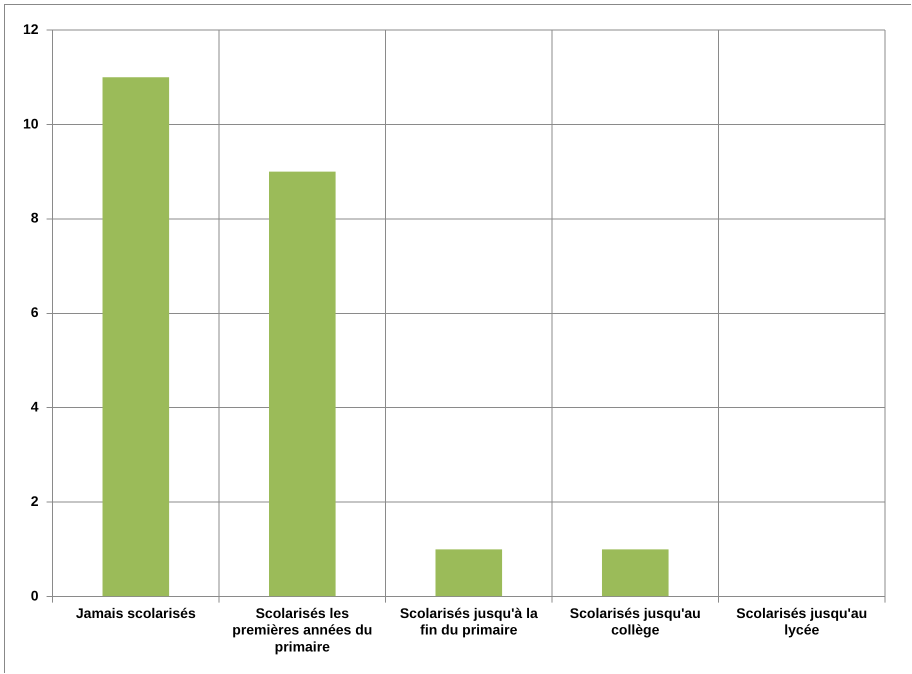 The width and height of the screenshot is (912, 674). What do you see at coordinates (34, 406) in the screenshot?
I see `y-tick-label: 4` at bounding box center [34, 406].